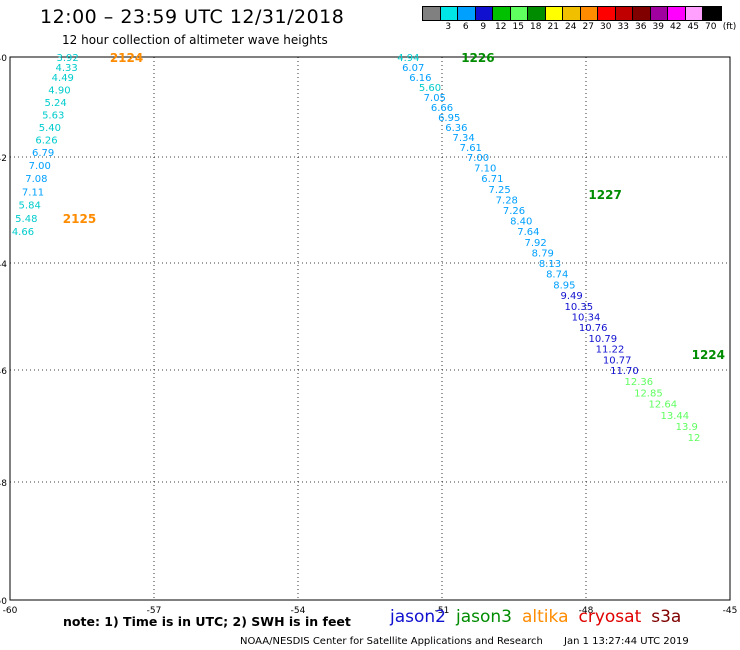 Image resolution: width=740 pixels, height=650 pixels. Describe the element at coordinates (465, 27) in the screenshot. I see `legend-label: 6` at that location.